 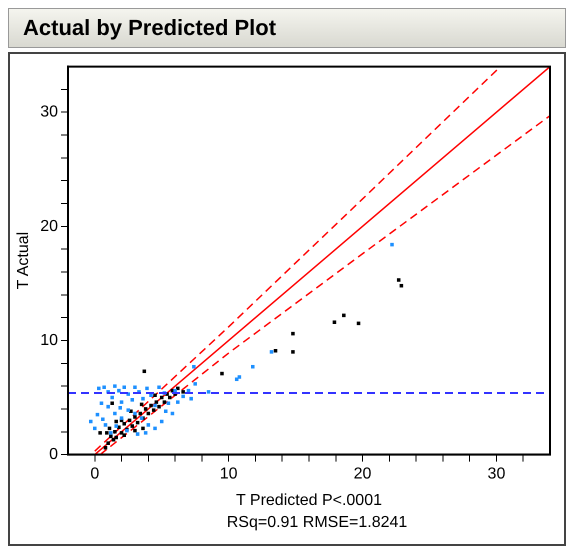 What do you see at coordinates (49, 226) in the screenshot?
I see `y-tick-label: 20` at bounding box center [49, 226].